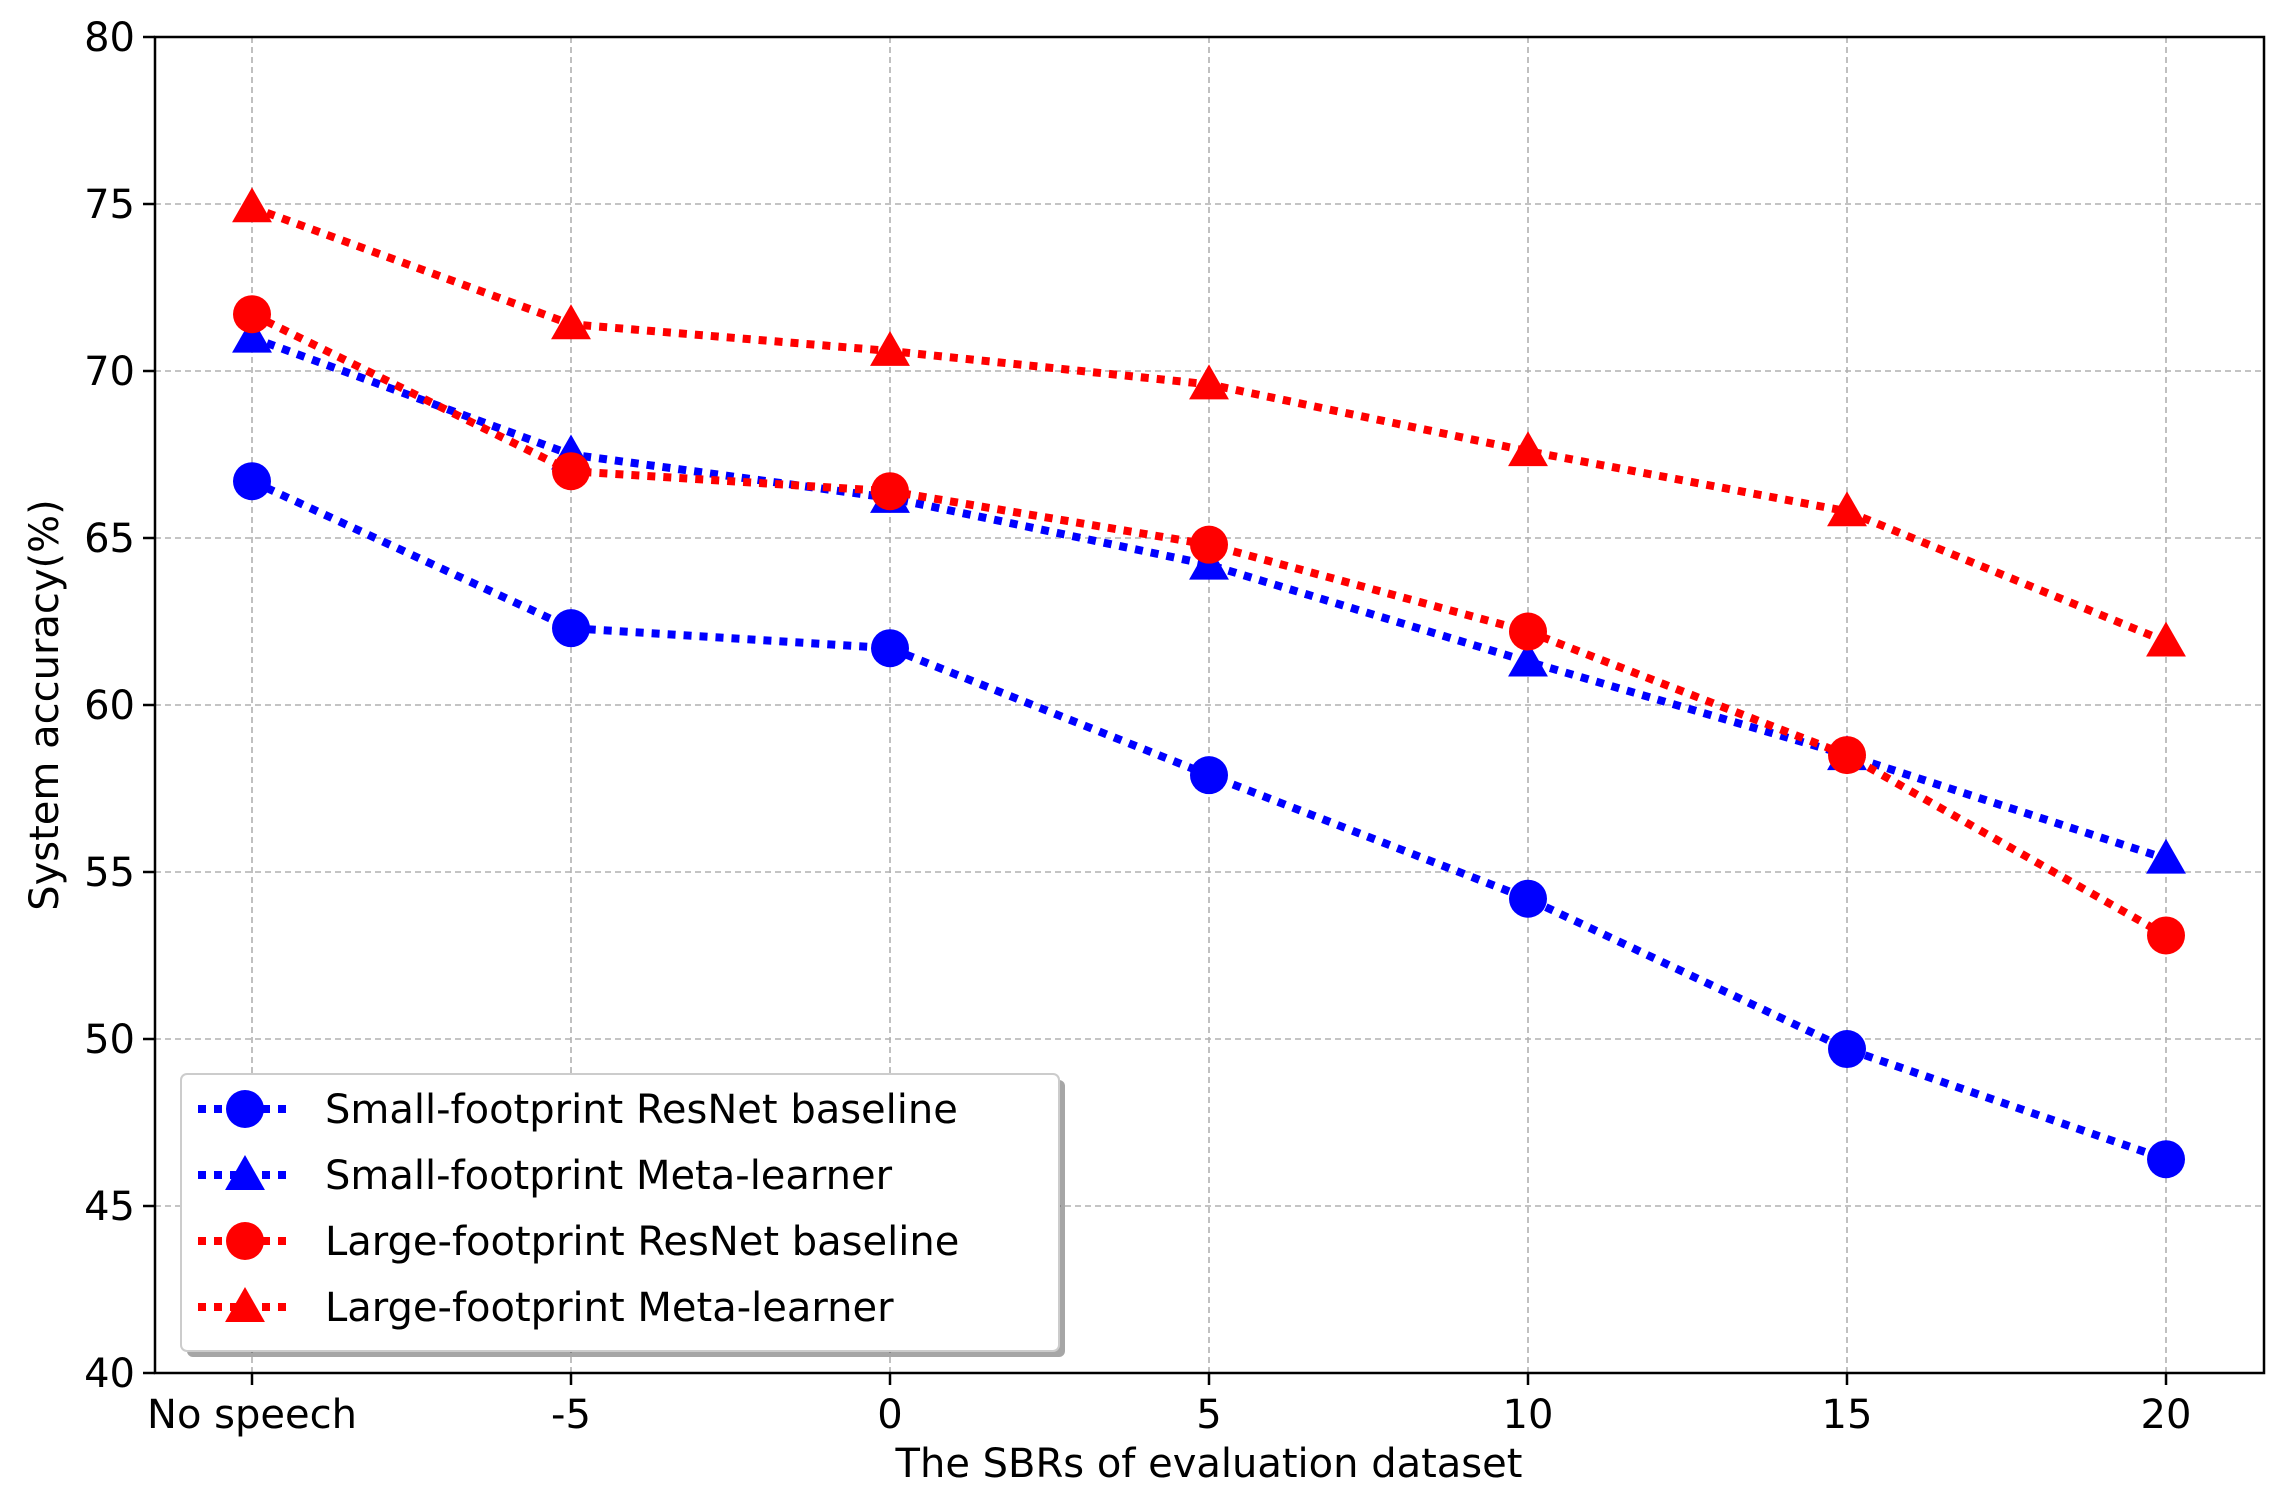 The width and height of the screenshot is (2284, 1499). I want to click on y-tick-label: 65, so click(109, 539).